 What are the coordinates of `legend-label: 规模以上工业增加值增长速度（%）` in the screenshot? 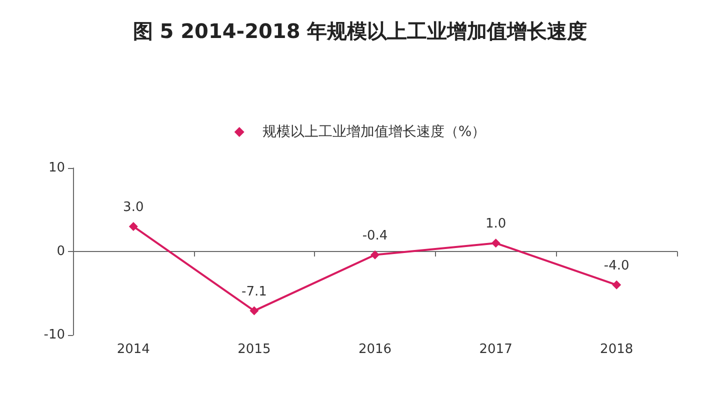 It's located at (374, 132).